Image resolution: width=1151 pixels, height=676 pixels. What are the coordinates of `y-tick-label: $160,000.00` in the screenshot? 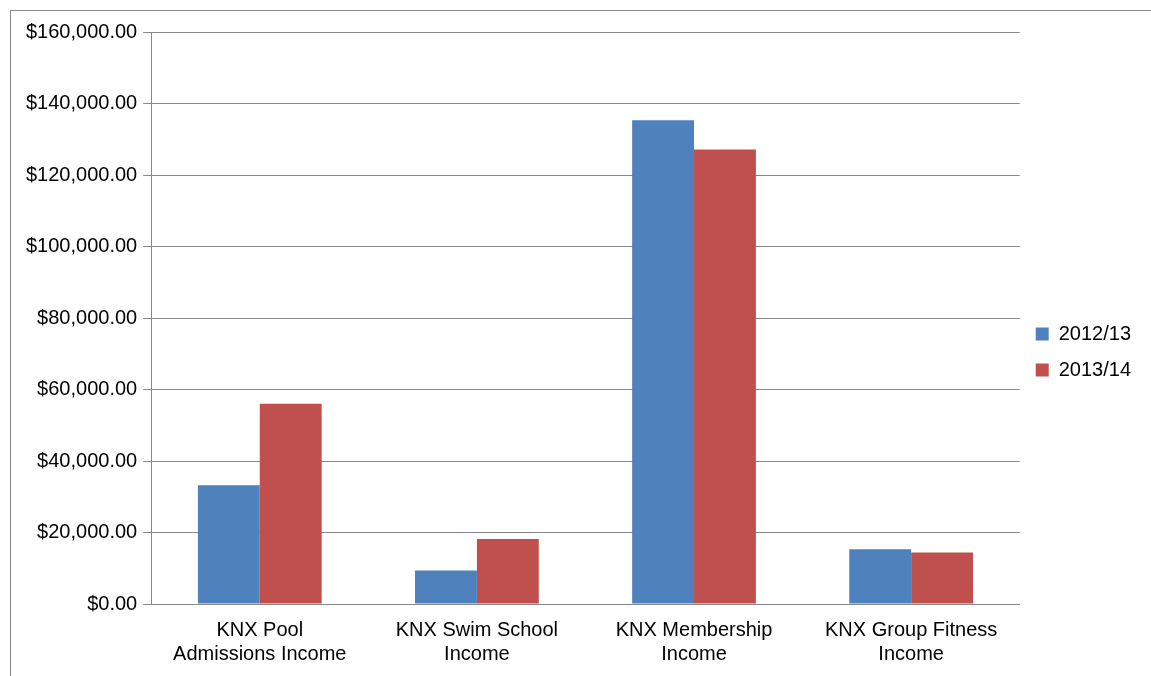 It's located at (81, 30).